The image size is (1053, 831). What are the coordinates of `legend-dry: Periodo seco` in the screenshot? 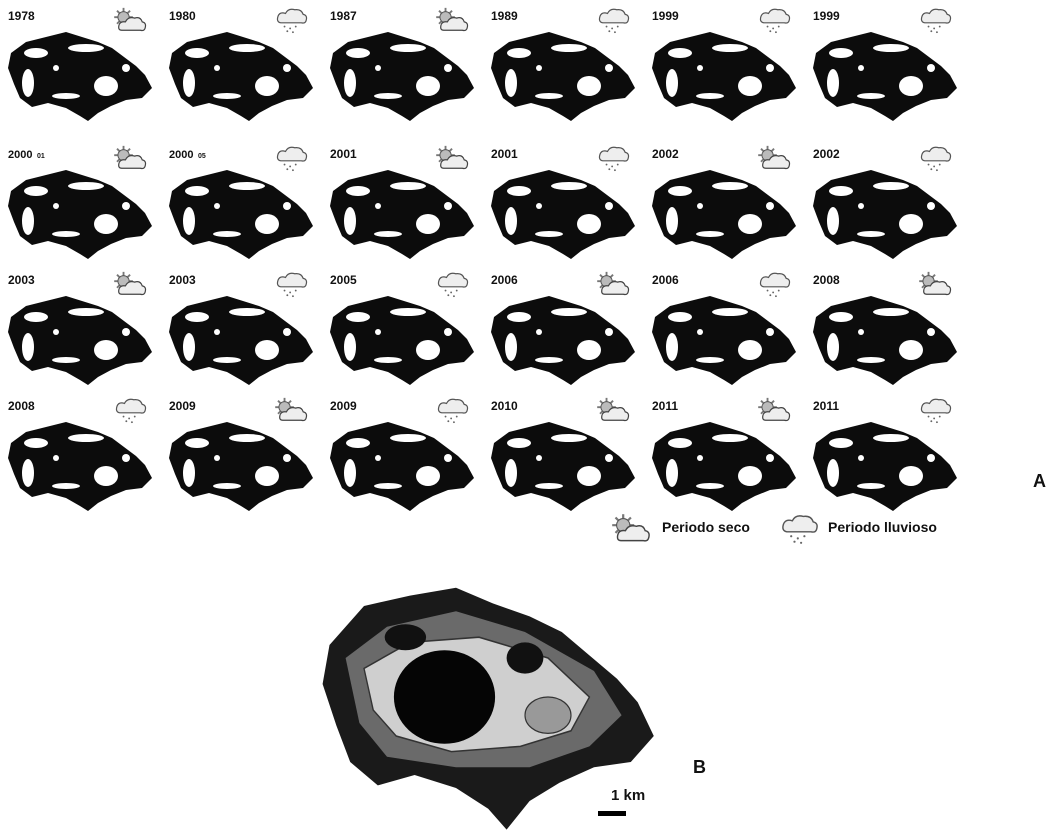 It's located at (706, 527).